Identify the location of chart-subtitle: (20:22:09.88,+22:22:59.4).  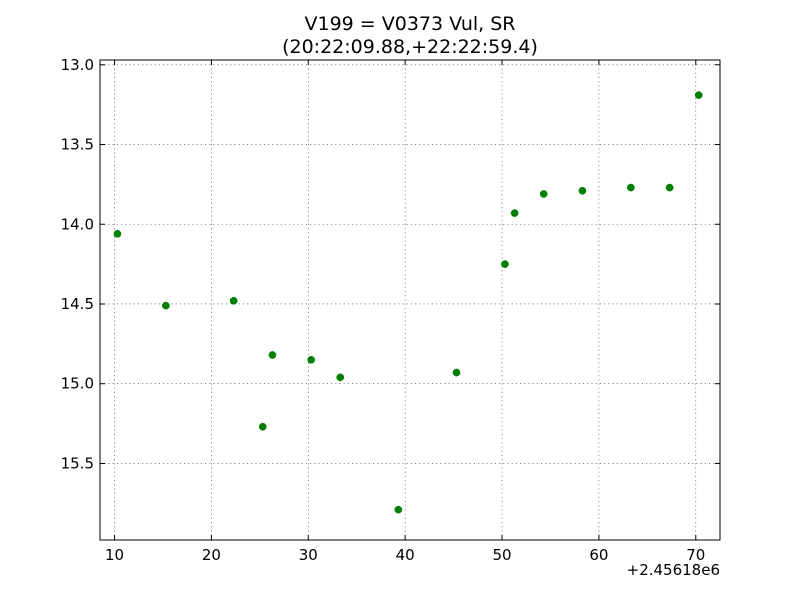
(410, 47).